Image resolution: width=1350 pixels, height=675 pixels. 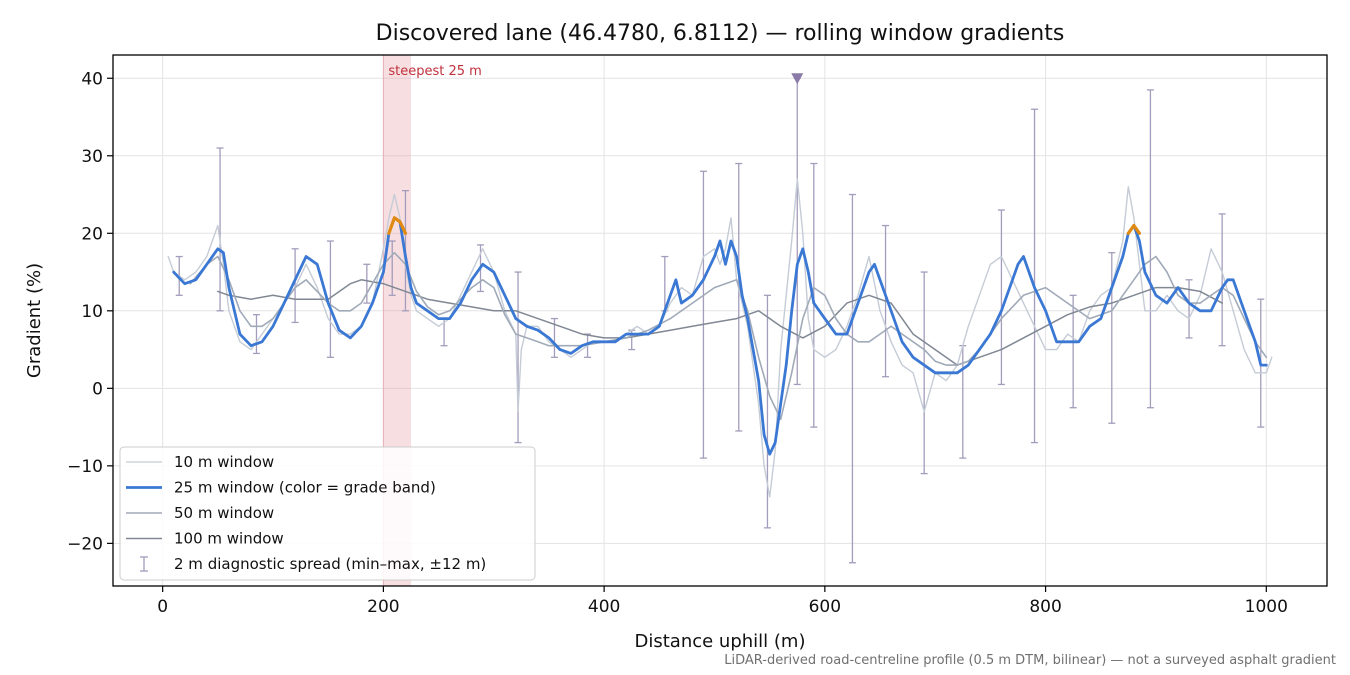 I want to click on legend-entry: 2 m diagnostic spread (min–max, ±12 m), so click(x=313, y=564).